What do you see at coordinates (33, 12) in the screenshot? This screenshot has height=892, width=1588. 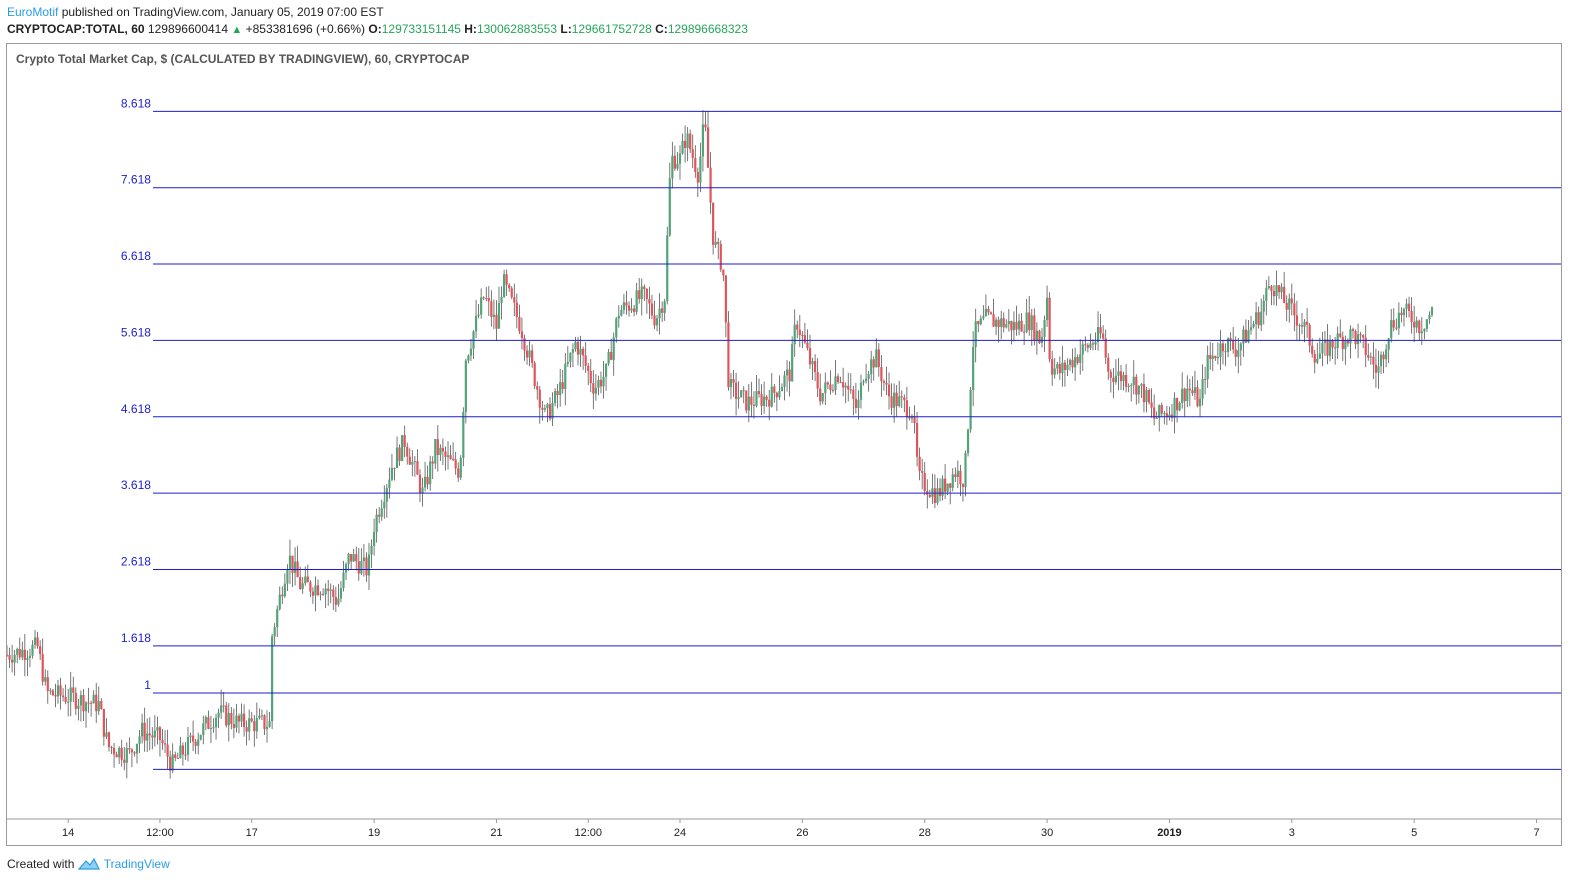 I see `author-link: EuroMotif` at bounding box center [33, 12].